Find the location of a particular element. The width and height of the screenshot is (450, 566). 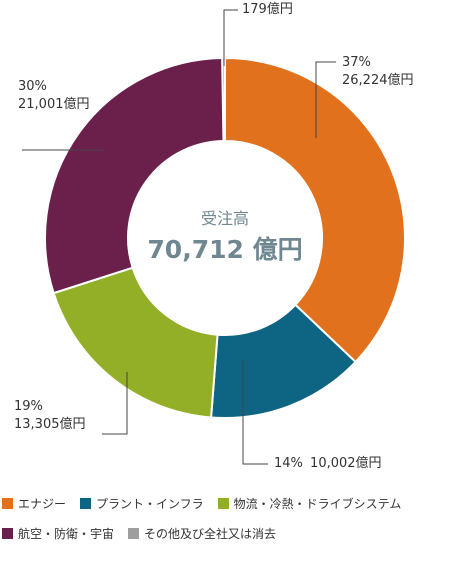

center-title: 受注高 is located at coordinates (224, 218).